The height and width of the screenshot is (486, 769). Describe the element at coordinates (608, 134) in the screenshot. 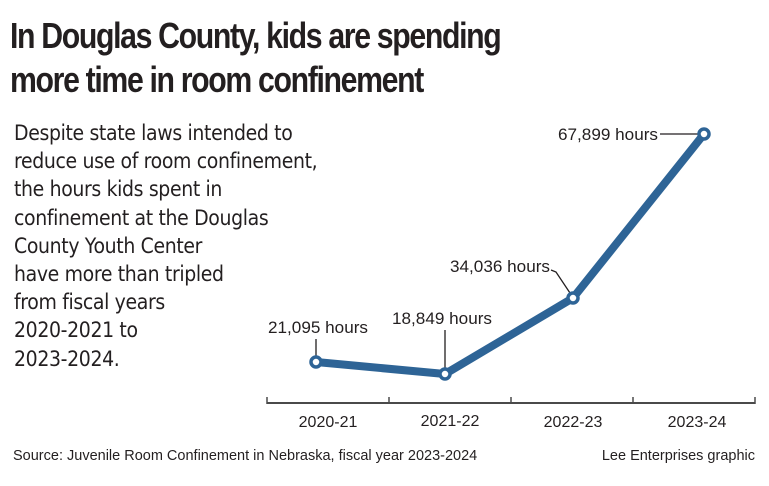

I see `data-label-2023-24: 67,899 hours` at that location.